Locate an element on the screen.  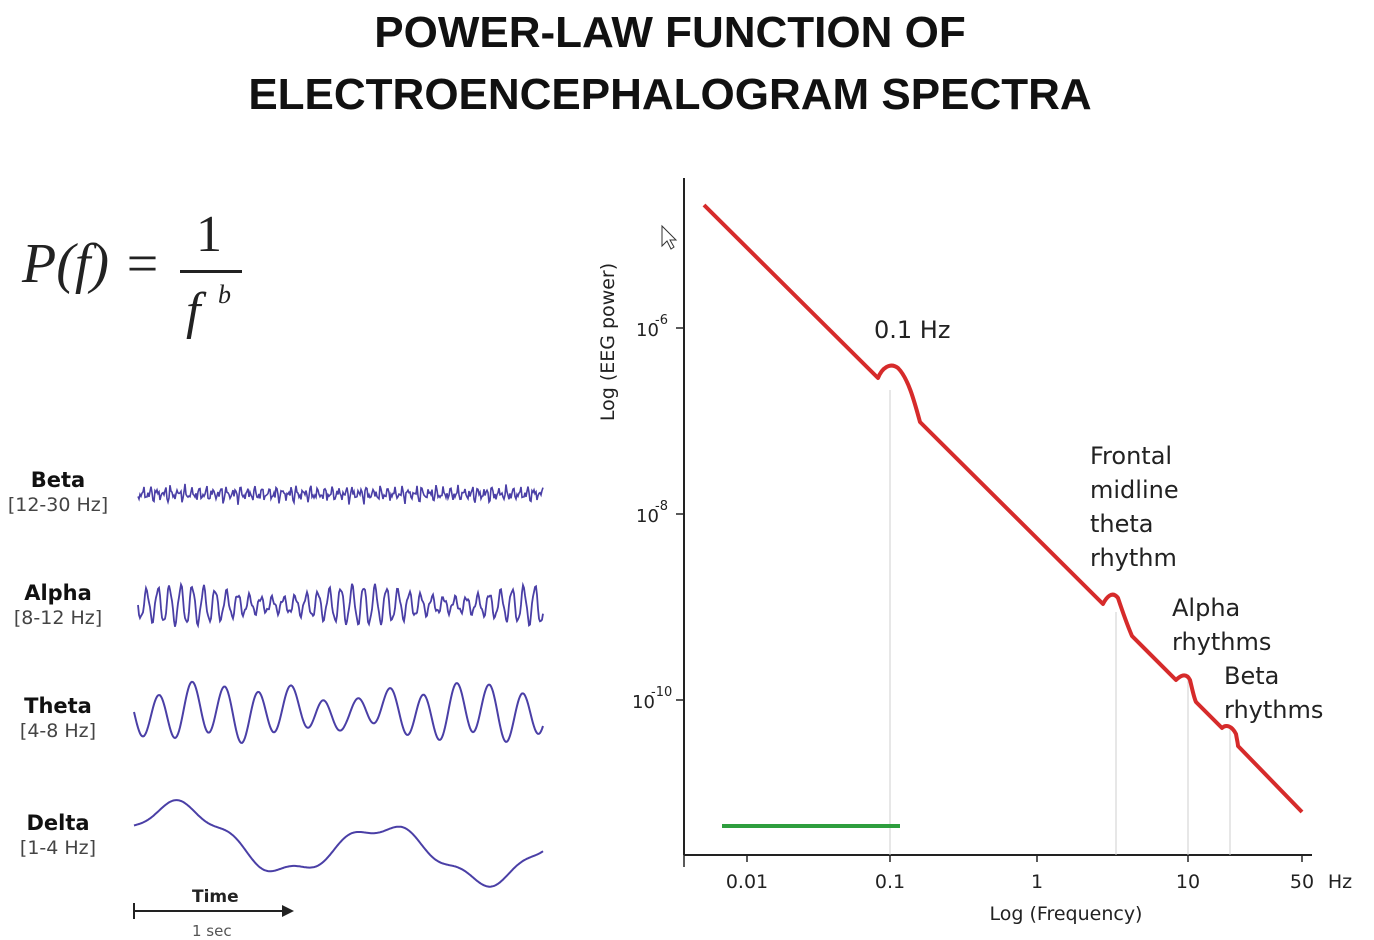
wave-label-theta: Theta [4-8 Hz] is located at coordinates (58, 718).